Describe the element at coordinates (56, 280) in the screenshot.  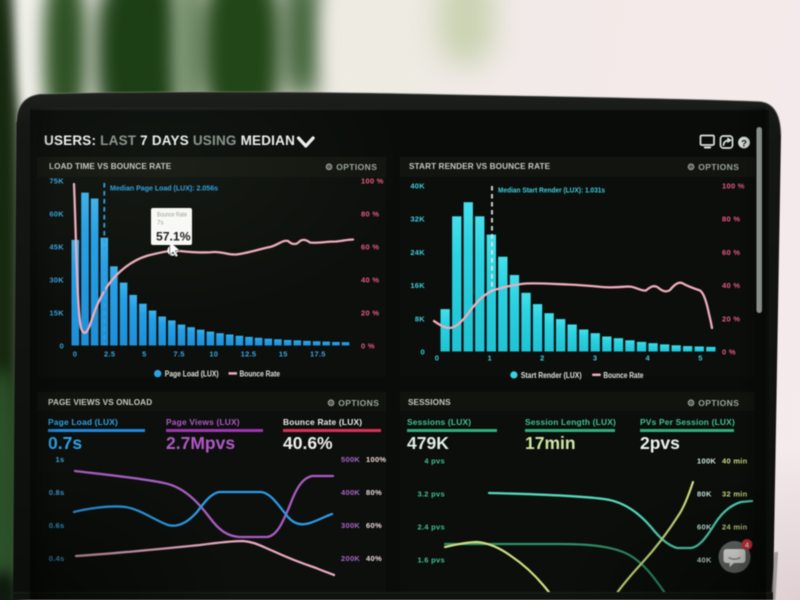
I see `svg-text: 30K` at that location.